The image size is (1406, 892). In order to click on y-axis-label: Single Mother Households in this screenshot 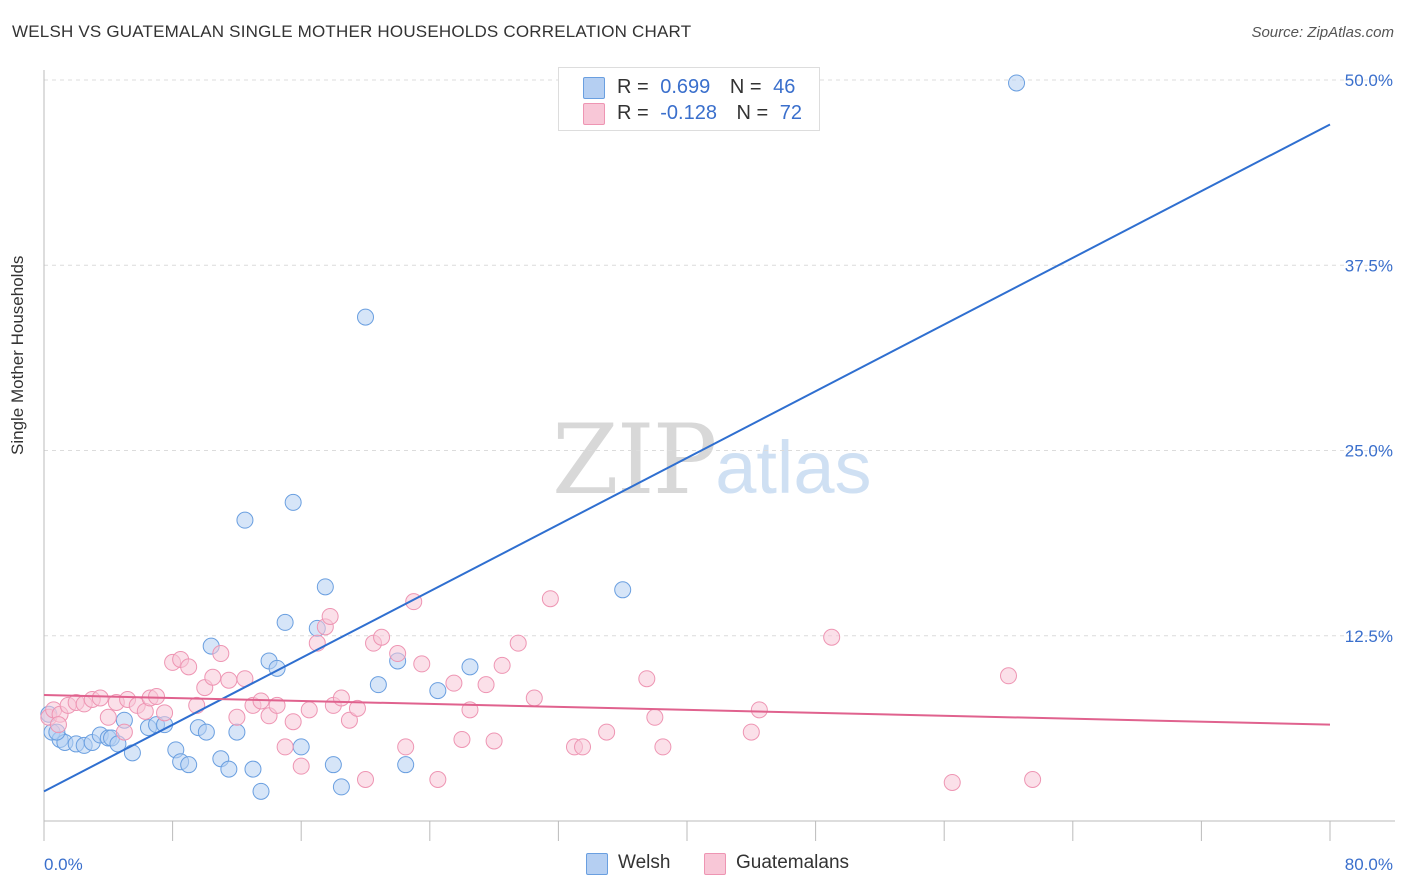, I will do `click(17, 355)`.